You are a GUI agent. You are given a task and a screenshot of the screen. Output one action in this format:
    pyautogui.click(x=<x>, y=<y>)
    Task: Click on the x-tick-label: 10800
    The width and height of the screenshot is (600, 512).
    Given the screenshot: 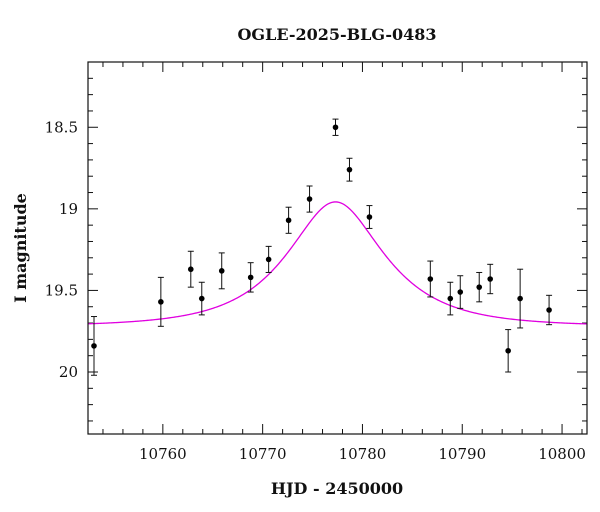 What is the action you would take?
    pyautogui.click(x=562, y=454)
    